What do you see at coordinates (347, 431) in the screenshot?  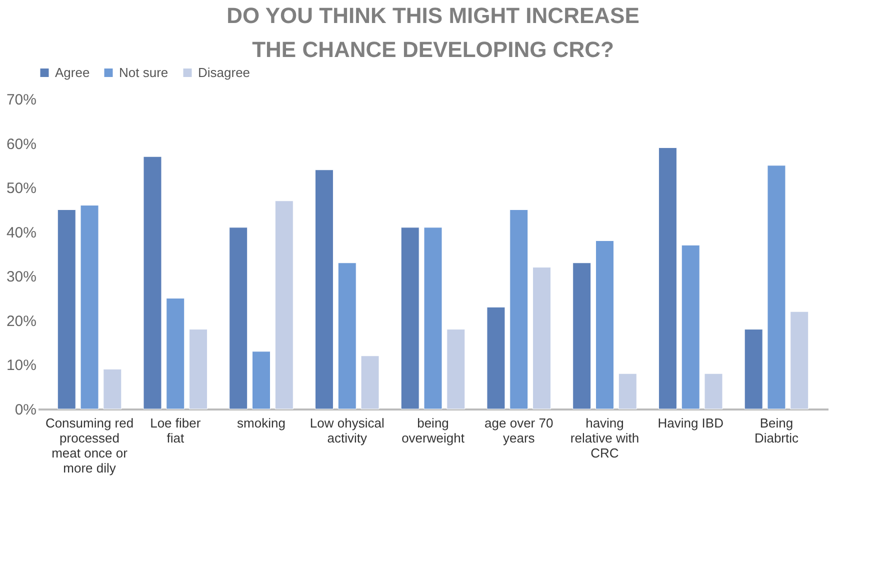 I see `x-tick-label: Low ohysical activity` at bounding box center [347, 431].